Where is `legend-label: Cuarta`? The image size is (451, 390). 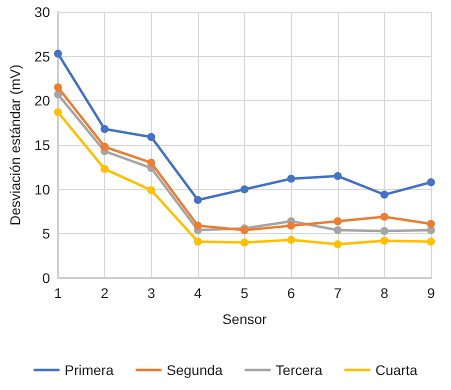 legend-label: Cuarta is located at coordinates (396, 370).